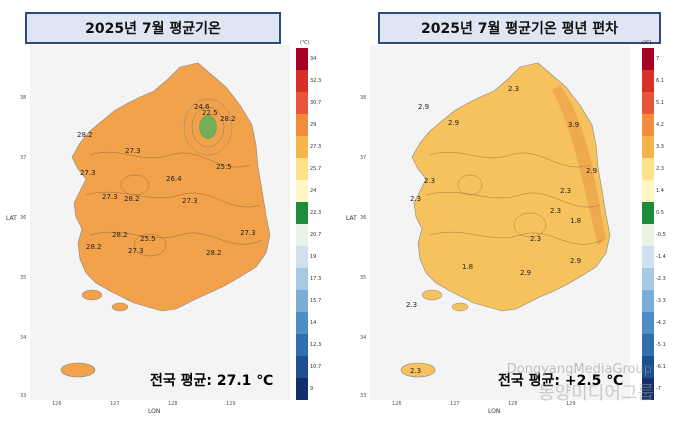 The image size is (680, 423). Describe the element at coordinates (312, 389) in the screenshot. I see `colorbar-label: 9` at that location.